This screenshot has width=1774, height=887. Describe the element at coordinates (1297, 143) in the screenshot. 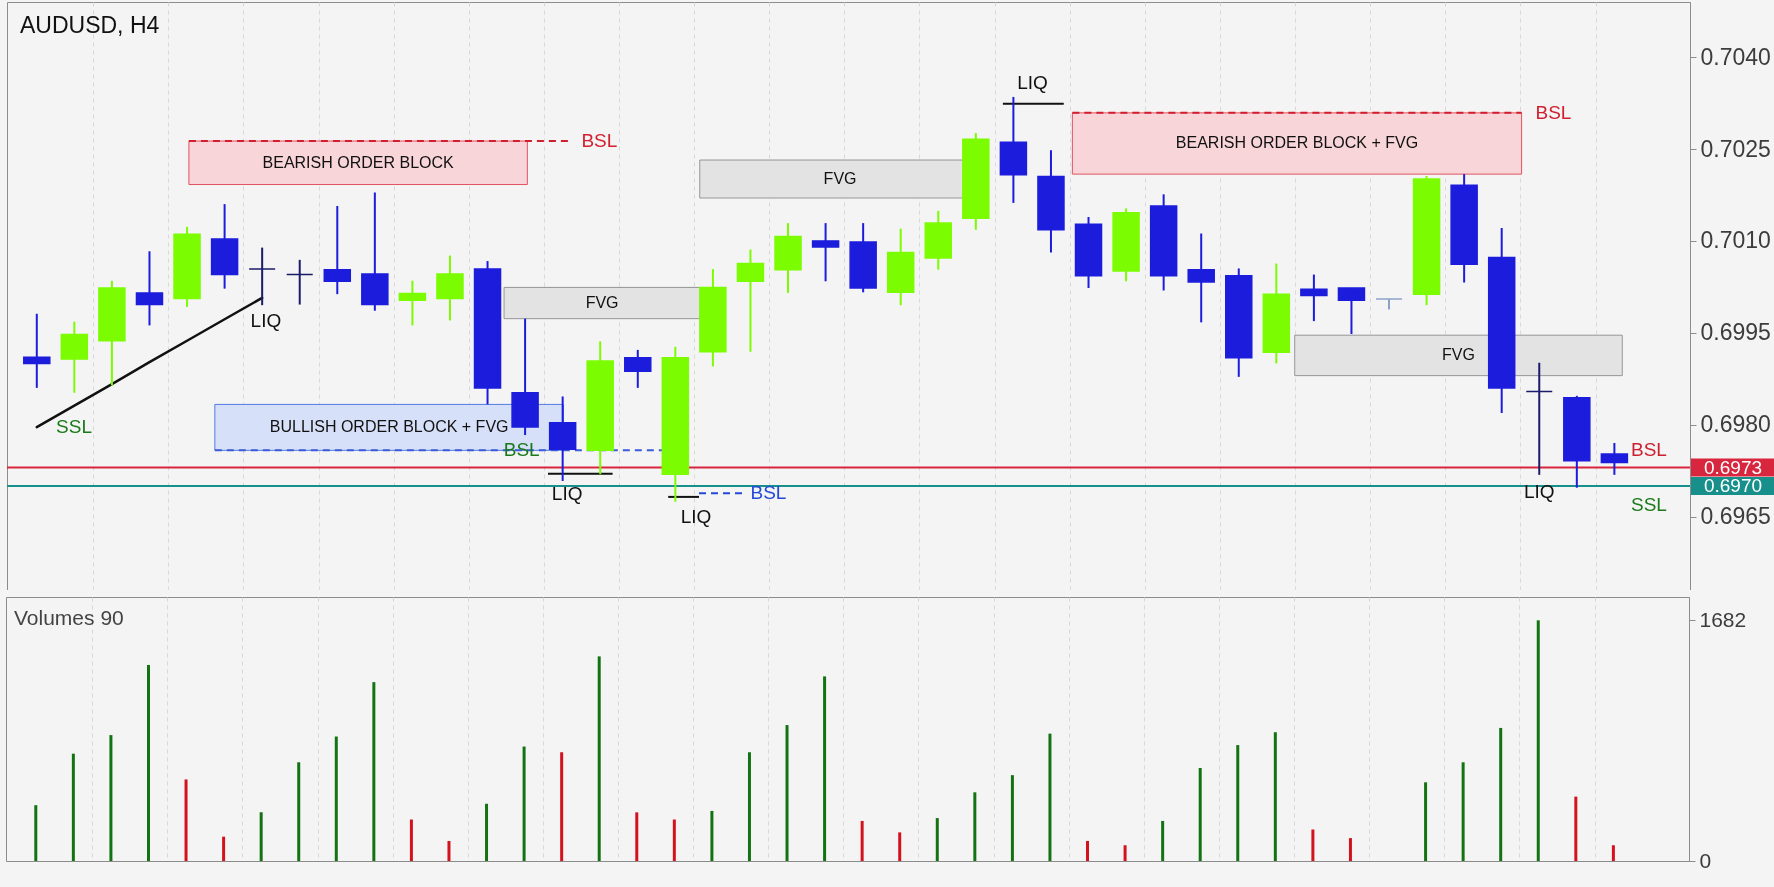

I see `band-label: BEARISH ORDER BLOCK + FVG` at that location.